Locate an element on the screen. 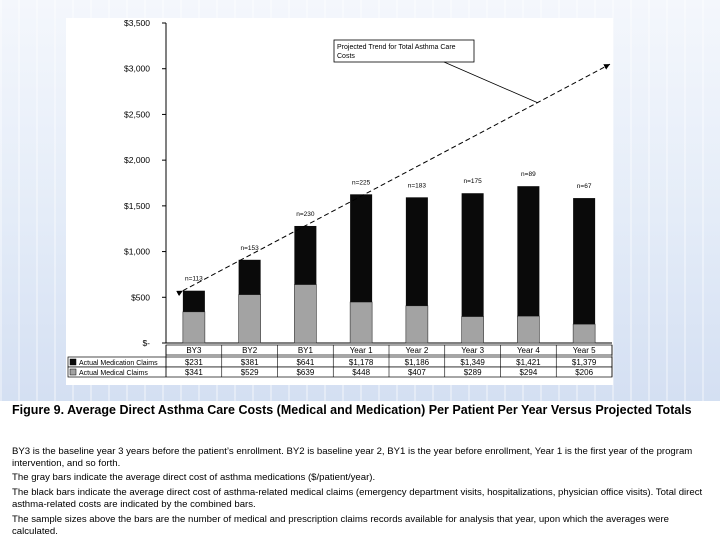  sample-size-label: n=89 is located at coordinates (528, 174).